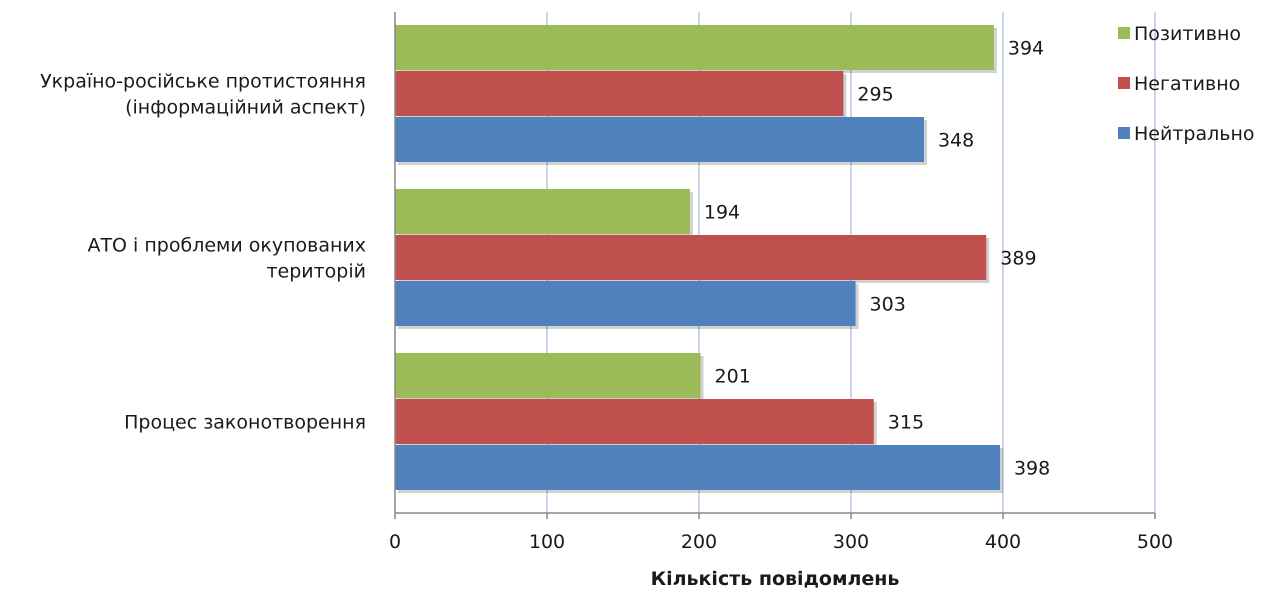 The image size is (1276, 589). I want to click on data-label: 389, so click(1018, 259).